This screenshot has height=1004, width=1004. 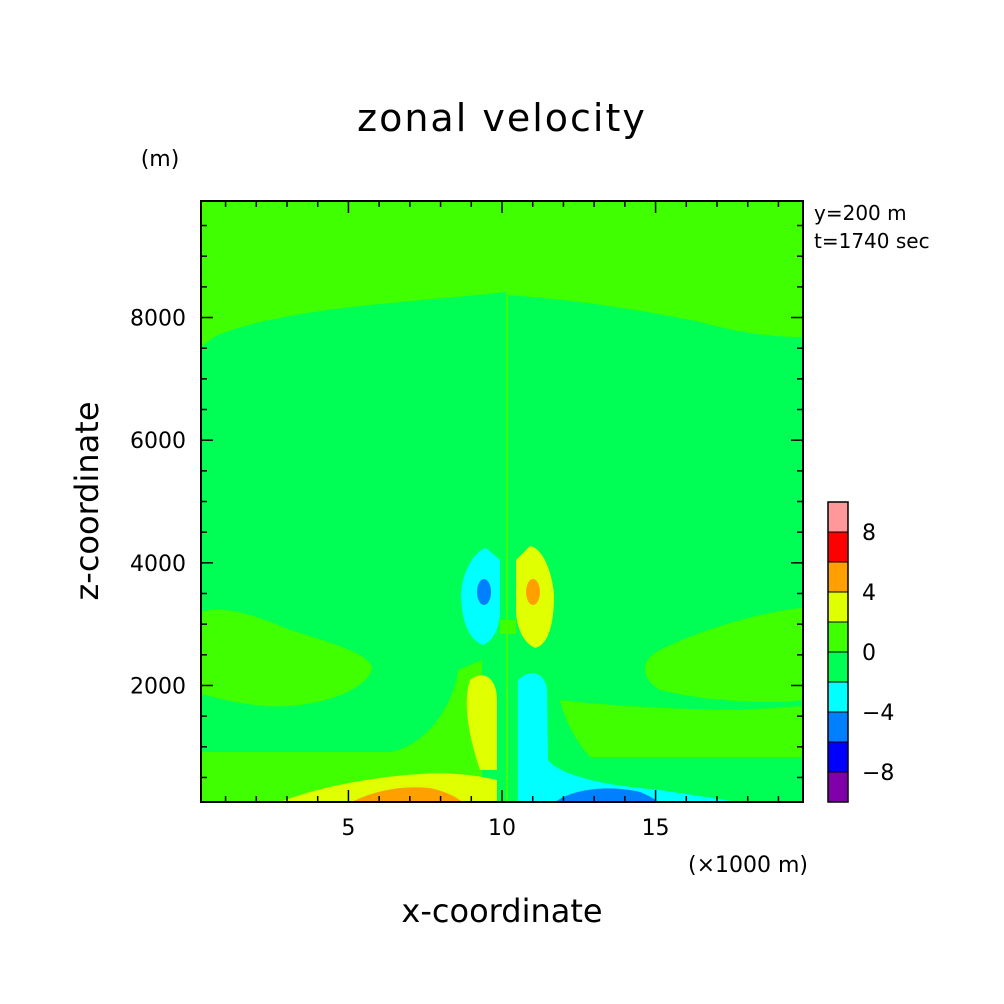 I want to click on colorbar: −8 −4 0 4 8, so click(x=860, y=652).